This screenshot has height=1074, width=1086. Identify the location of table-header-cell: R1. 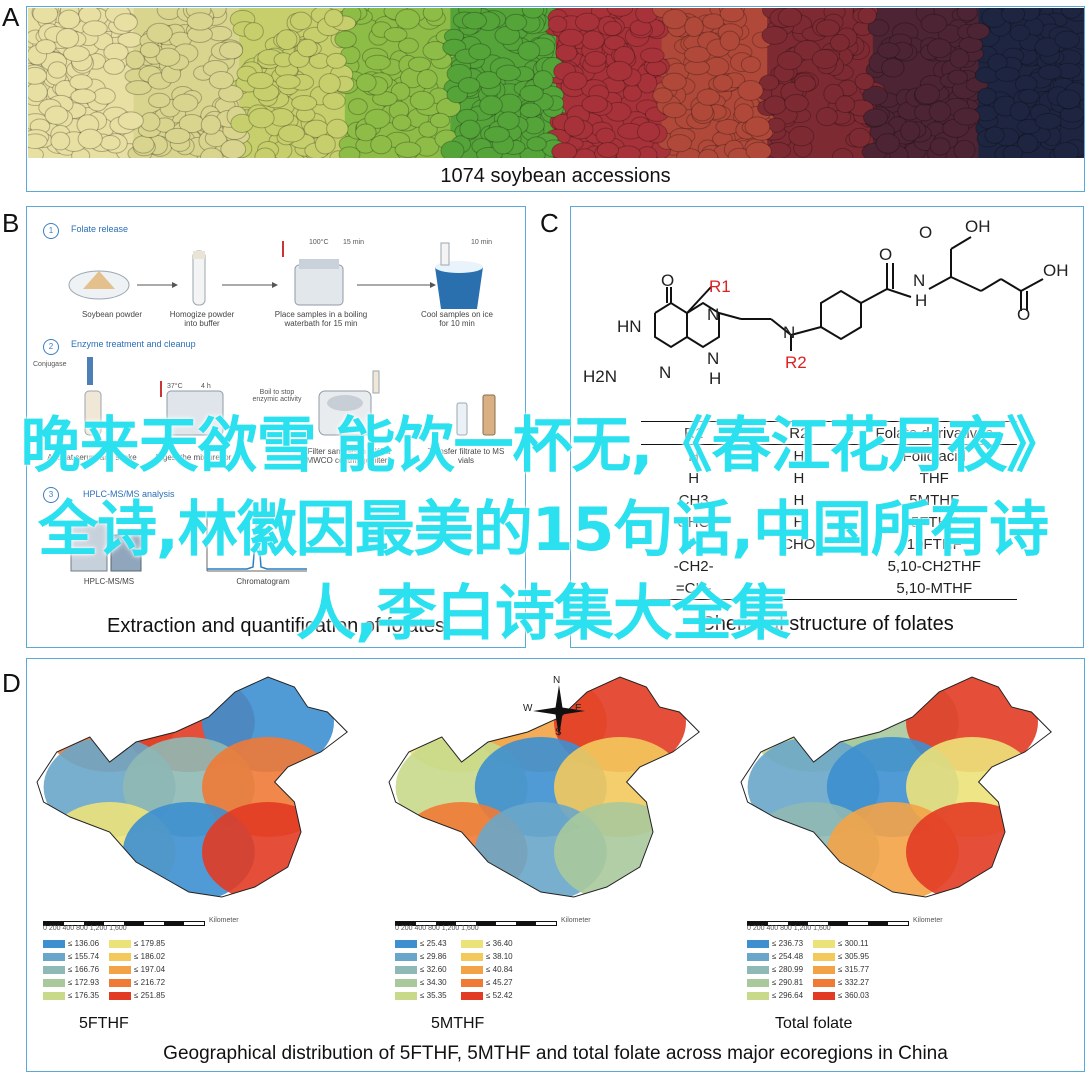
(694, 433).